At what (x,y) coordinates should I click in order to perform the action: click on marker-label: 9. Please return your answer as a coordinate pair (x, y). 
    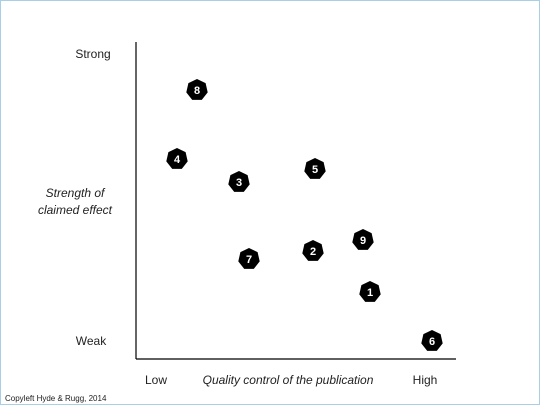
    Looking at the image, I should click on (363, 241).